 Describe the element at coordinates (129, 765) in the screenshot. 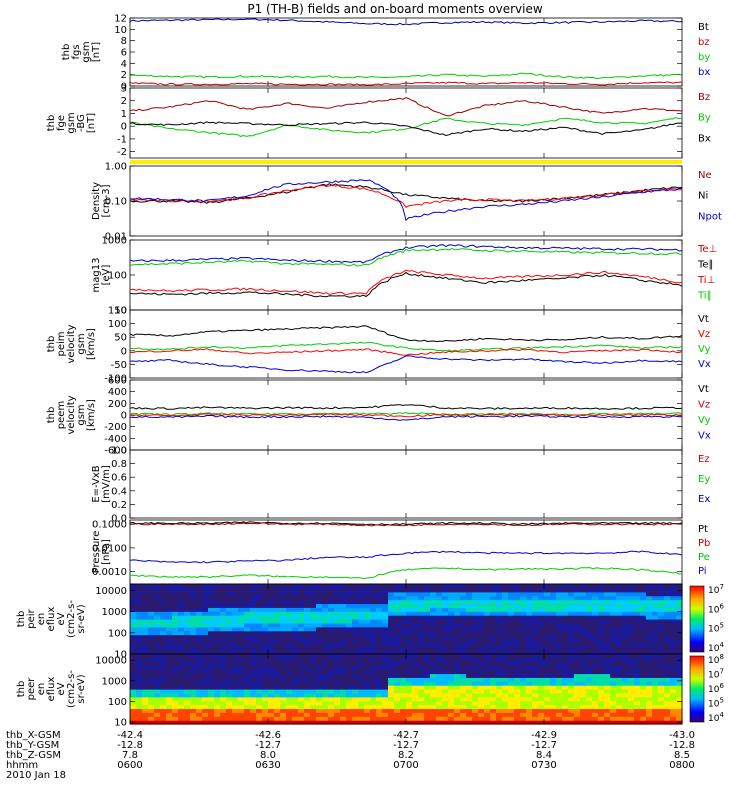

I see `xaxis-tick-label: 0600` at that location.